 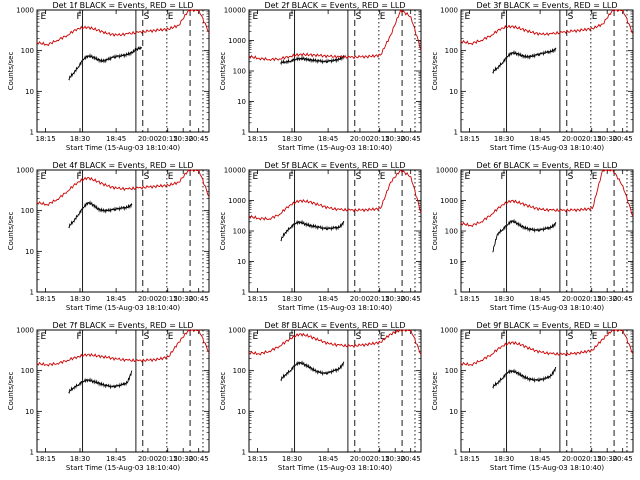 What do you see at coordinates (546, 165) in the screenshot?
I see `panel-title: Det 6f BLACK = Events, RED = LLD` at bounding box center [546, 165].